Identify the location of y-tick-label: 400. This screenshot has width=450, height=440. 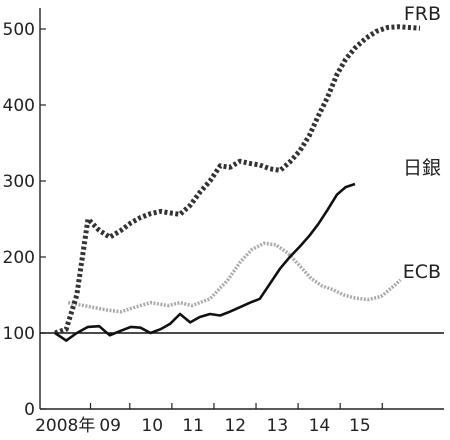
(19, 106).